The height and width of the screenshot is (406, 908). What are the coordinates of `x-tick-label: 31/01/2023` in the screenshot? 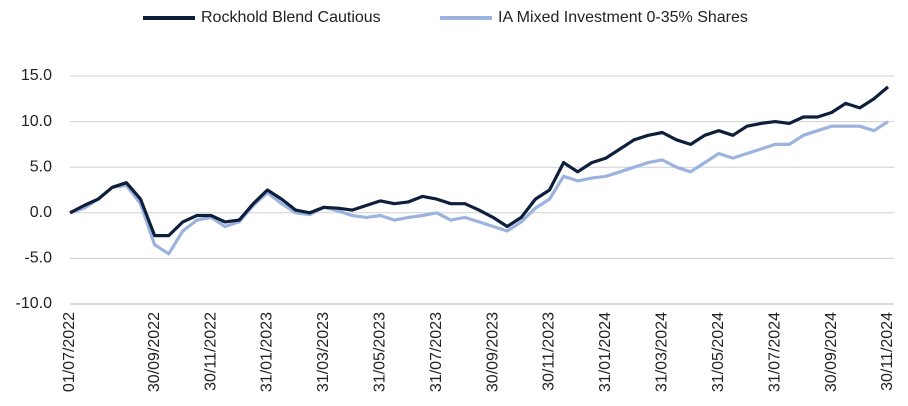 It's located at (267, 352).